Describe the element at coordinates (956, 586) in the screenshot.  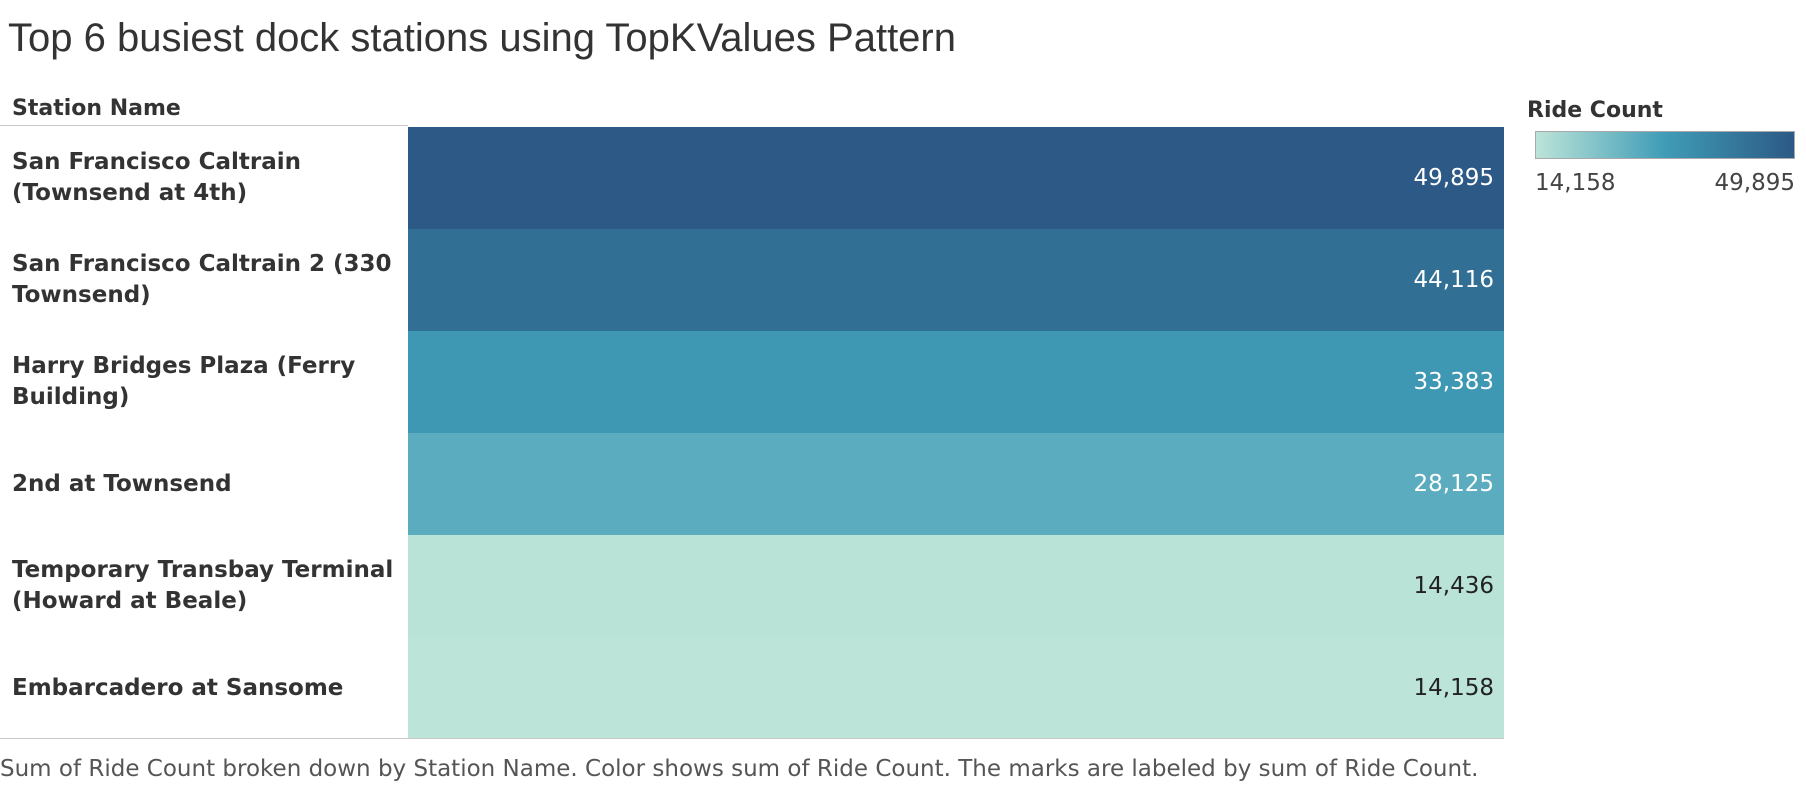
I see `ride-count-cell: 14,436` at that location.